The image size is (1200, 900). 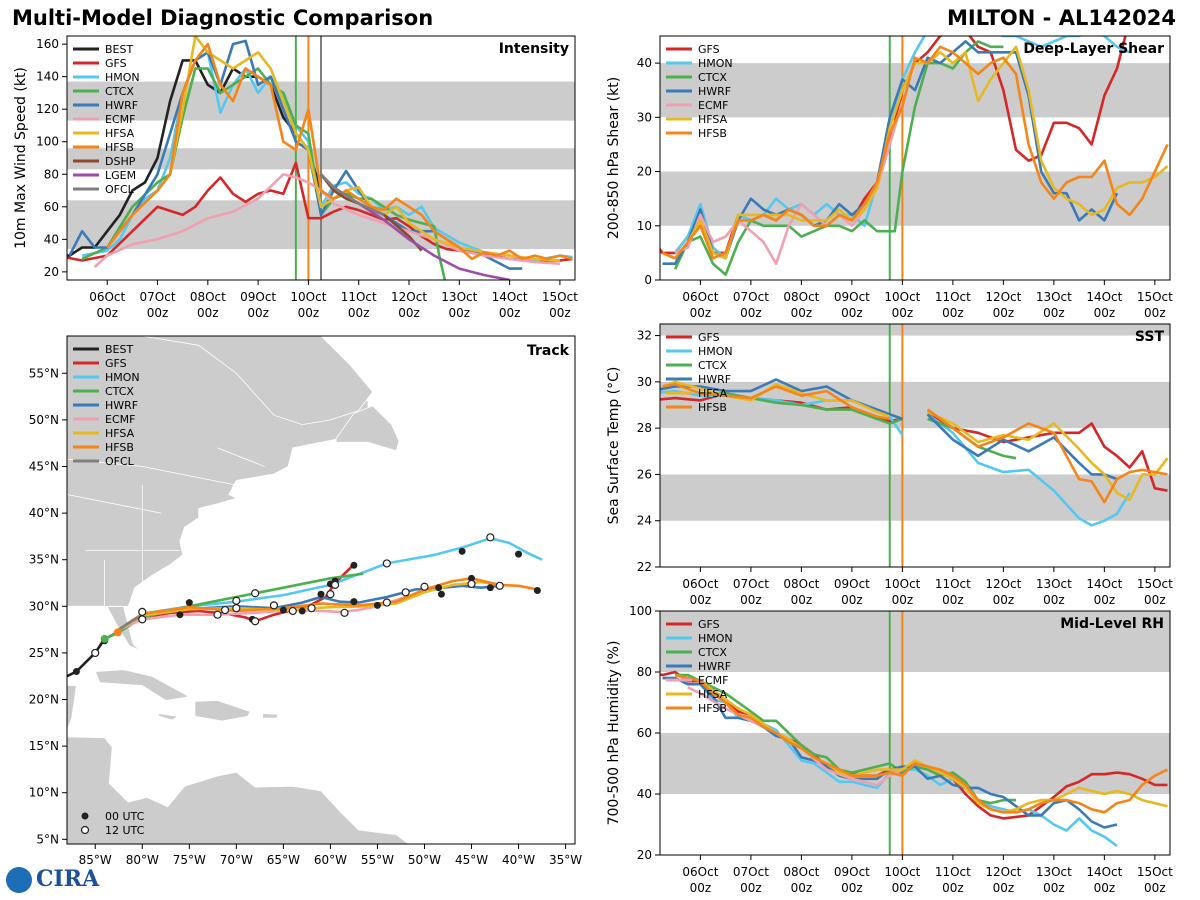 What do you see at coordinates (648, 280) in the screenshot?
I see `y-tick-label: 0` at bounding box center [648, 280].